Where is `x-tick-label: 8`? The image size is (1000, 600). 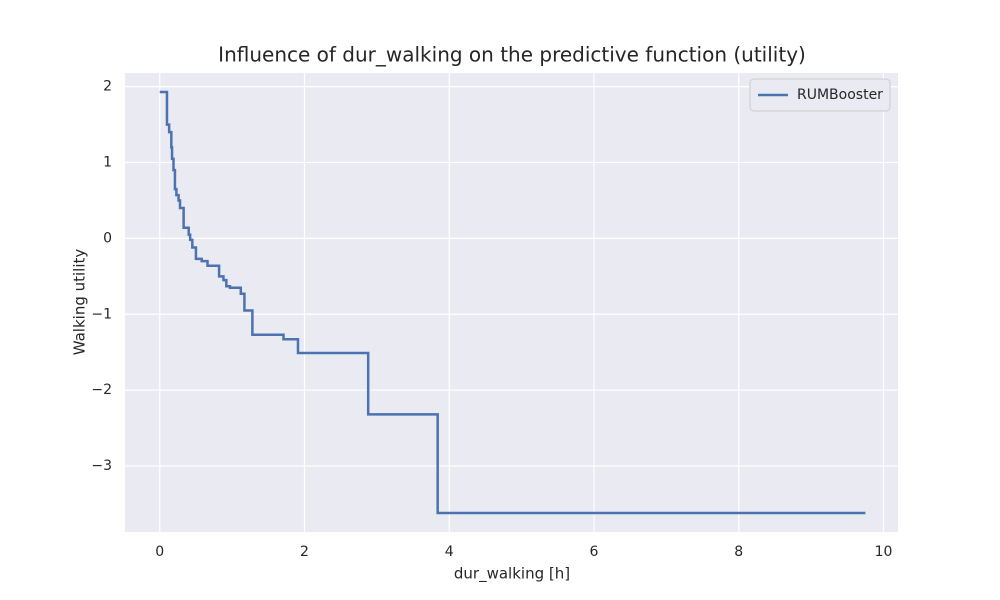 x-tick-label: 8 is located at coordinates (738, 552).